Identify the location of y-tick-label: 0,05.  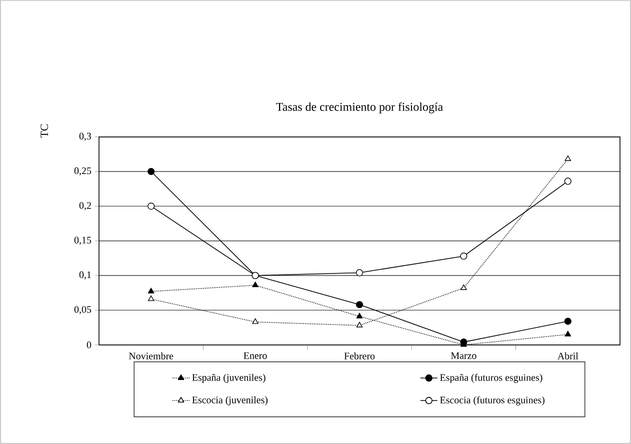
(83, 310).